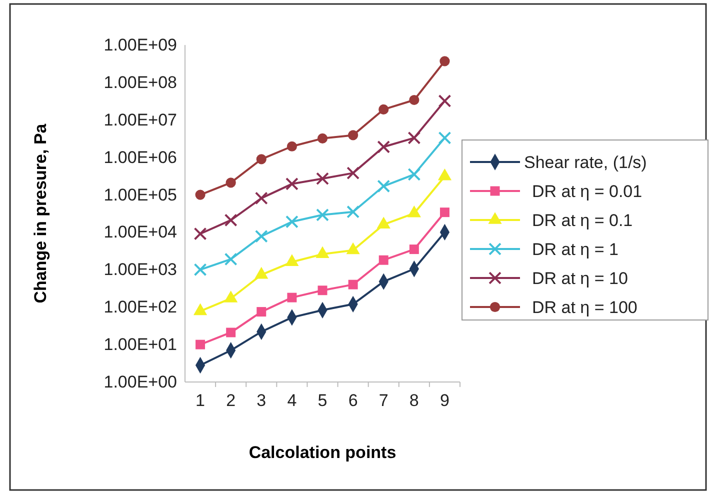 The image size is (710, 493). What do you see at coordinates (585, 162) in the screenshot?
I see `legend-label: Shear rate, (1/s)` at bounding box center [585, 162].